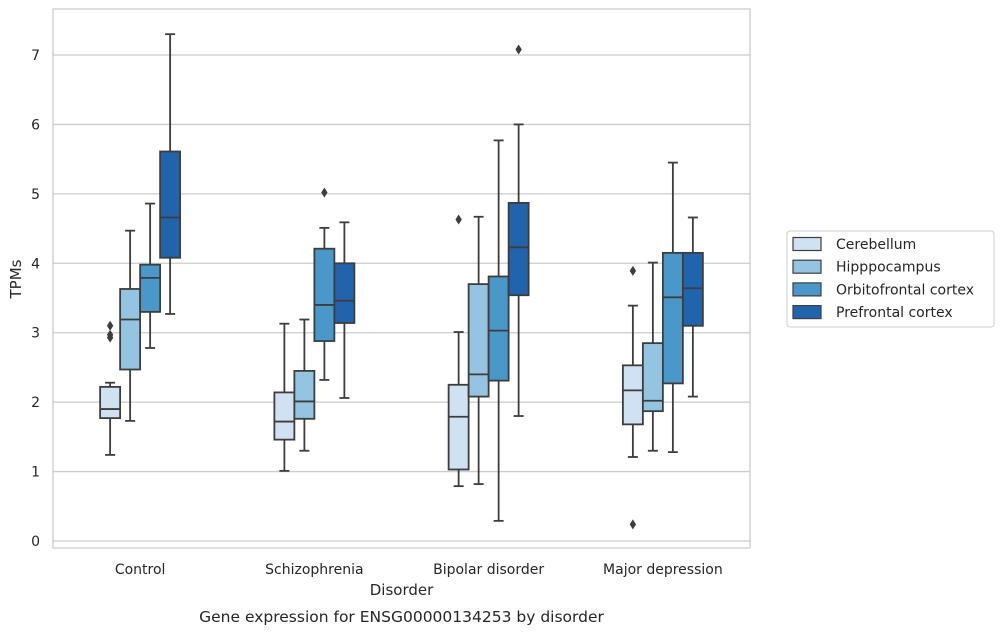 The image size is (1003, 634). Describe the element at coordinates (35, 195) in the screenshot. I see `y-tick-label: 5` at that location.